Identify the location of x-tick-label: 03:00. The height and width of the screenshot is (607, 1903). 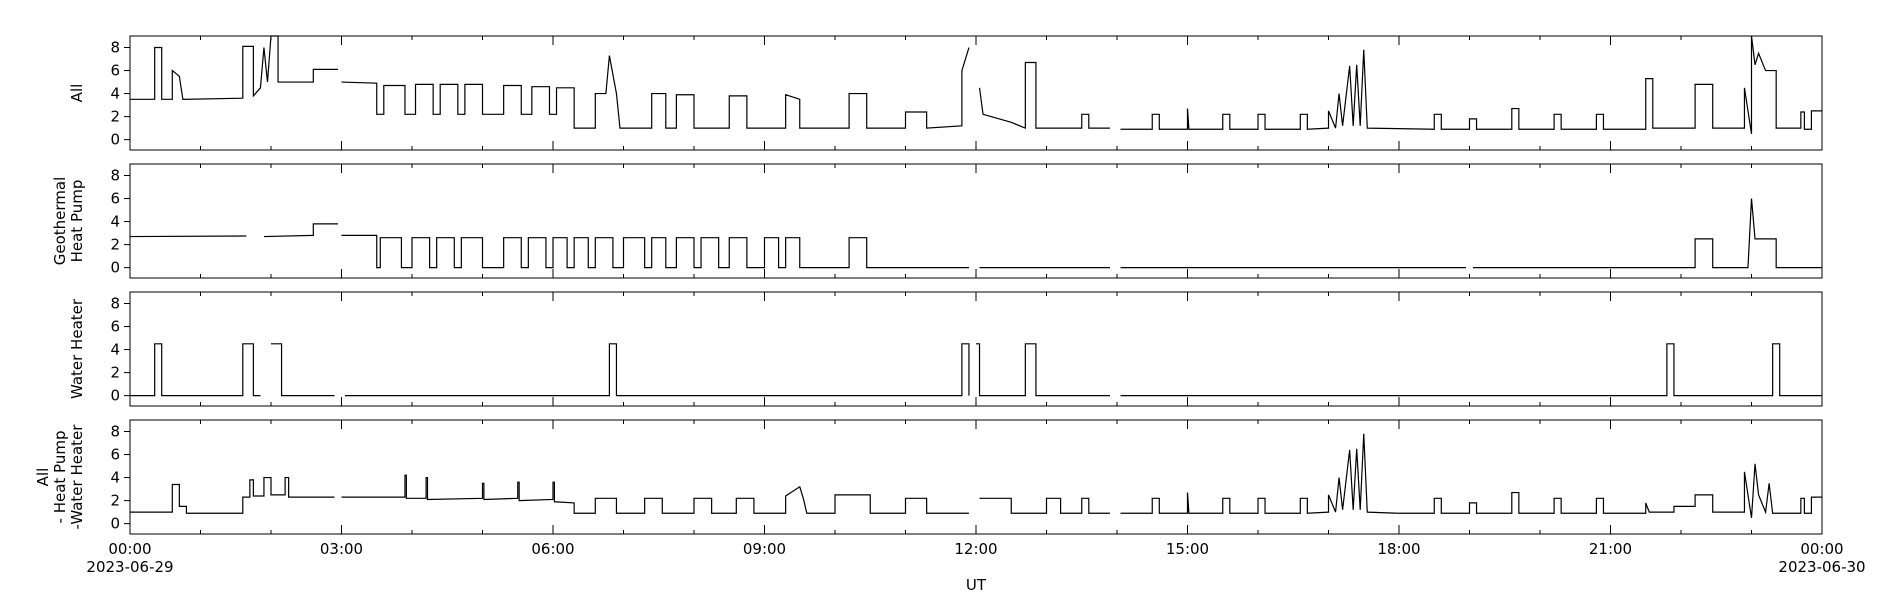
(341, 549).